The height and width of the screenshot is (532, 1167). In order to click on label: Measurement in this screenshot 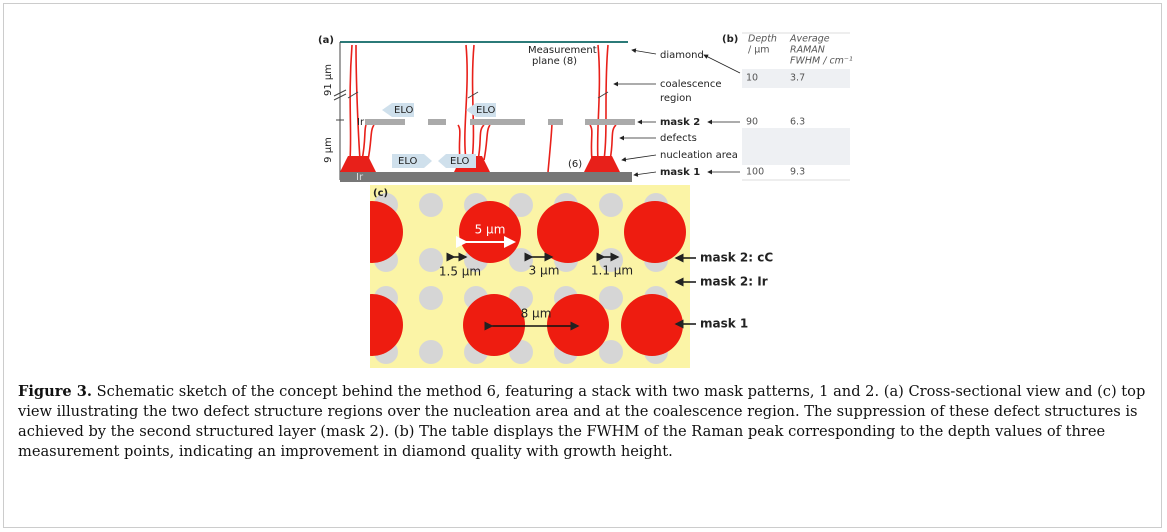, I will do `click(562, 50)`.